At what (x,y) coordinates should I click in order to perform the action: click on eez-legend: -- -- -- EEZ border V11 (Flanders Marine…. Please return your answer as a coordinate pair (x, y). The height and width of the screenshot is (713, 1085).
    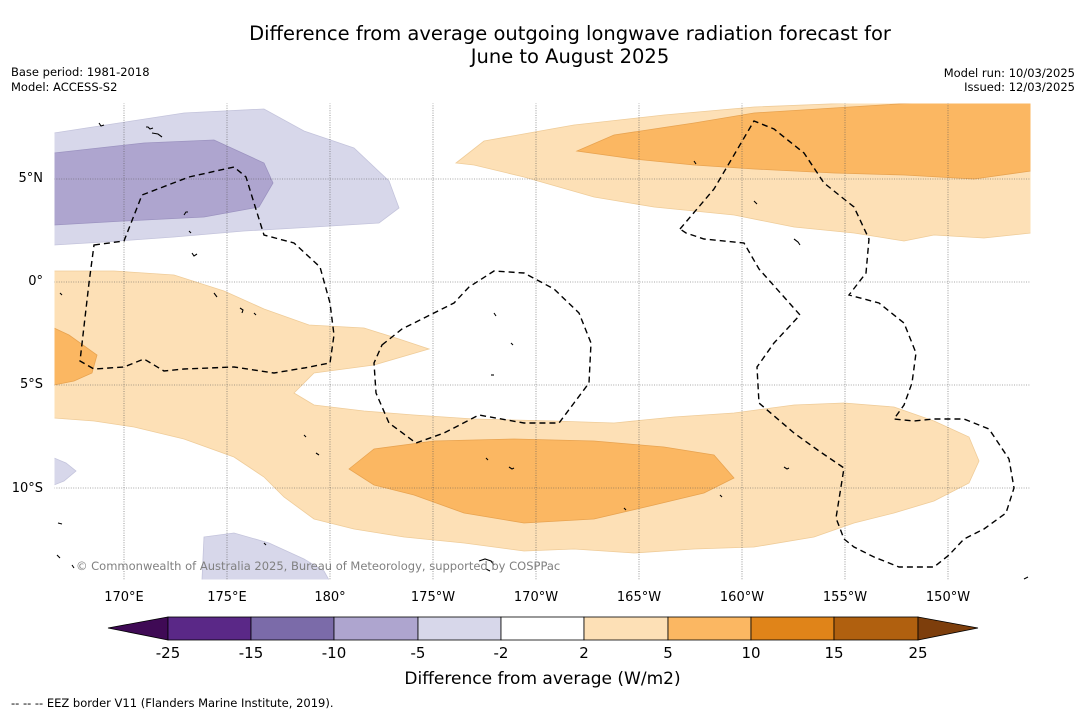
    Looking at the image, I should click on (172, 703).